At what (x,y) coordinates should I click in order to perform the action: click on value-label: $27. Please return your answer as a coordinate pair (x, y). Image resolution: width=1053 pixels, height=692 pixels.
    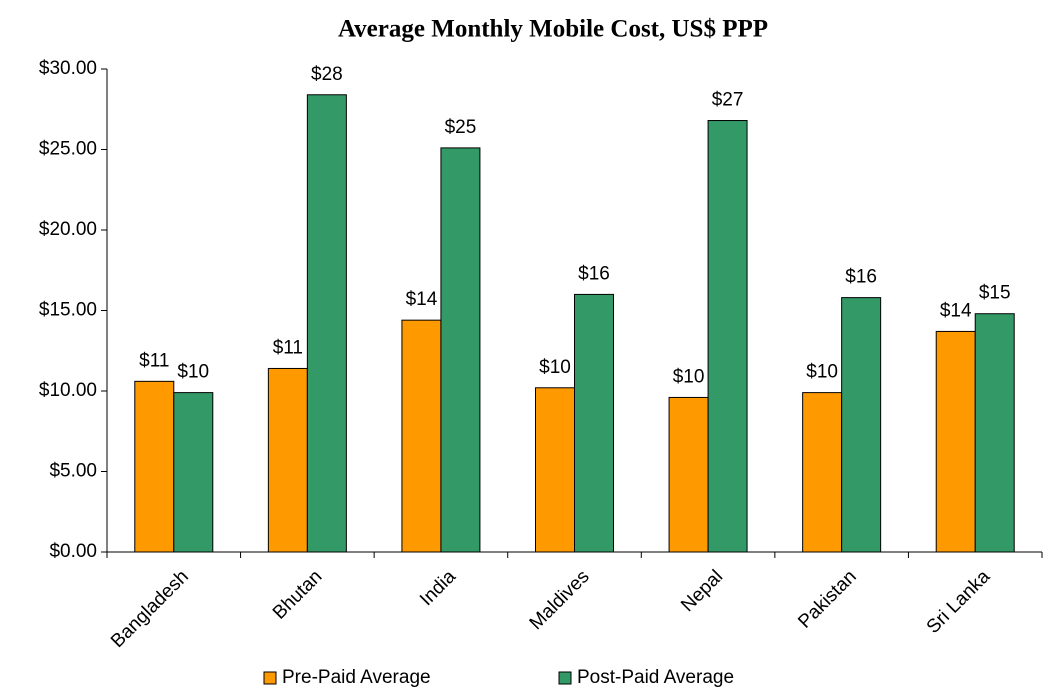
    Looking at the image, I should click on (728, 100).